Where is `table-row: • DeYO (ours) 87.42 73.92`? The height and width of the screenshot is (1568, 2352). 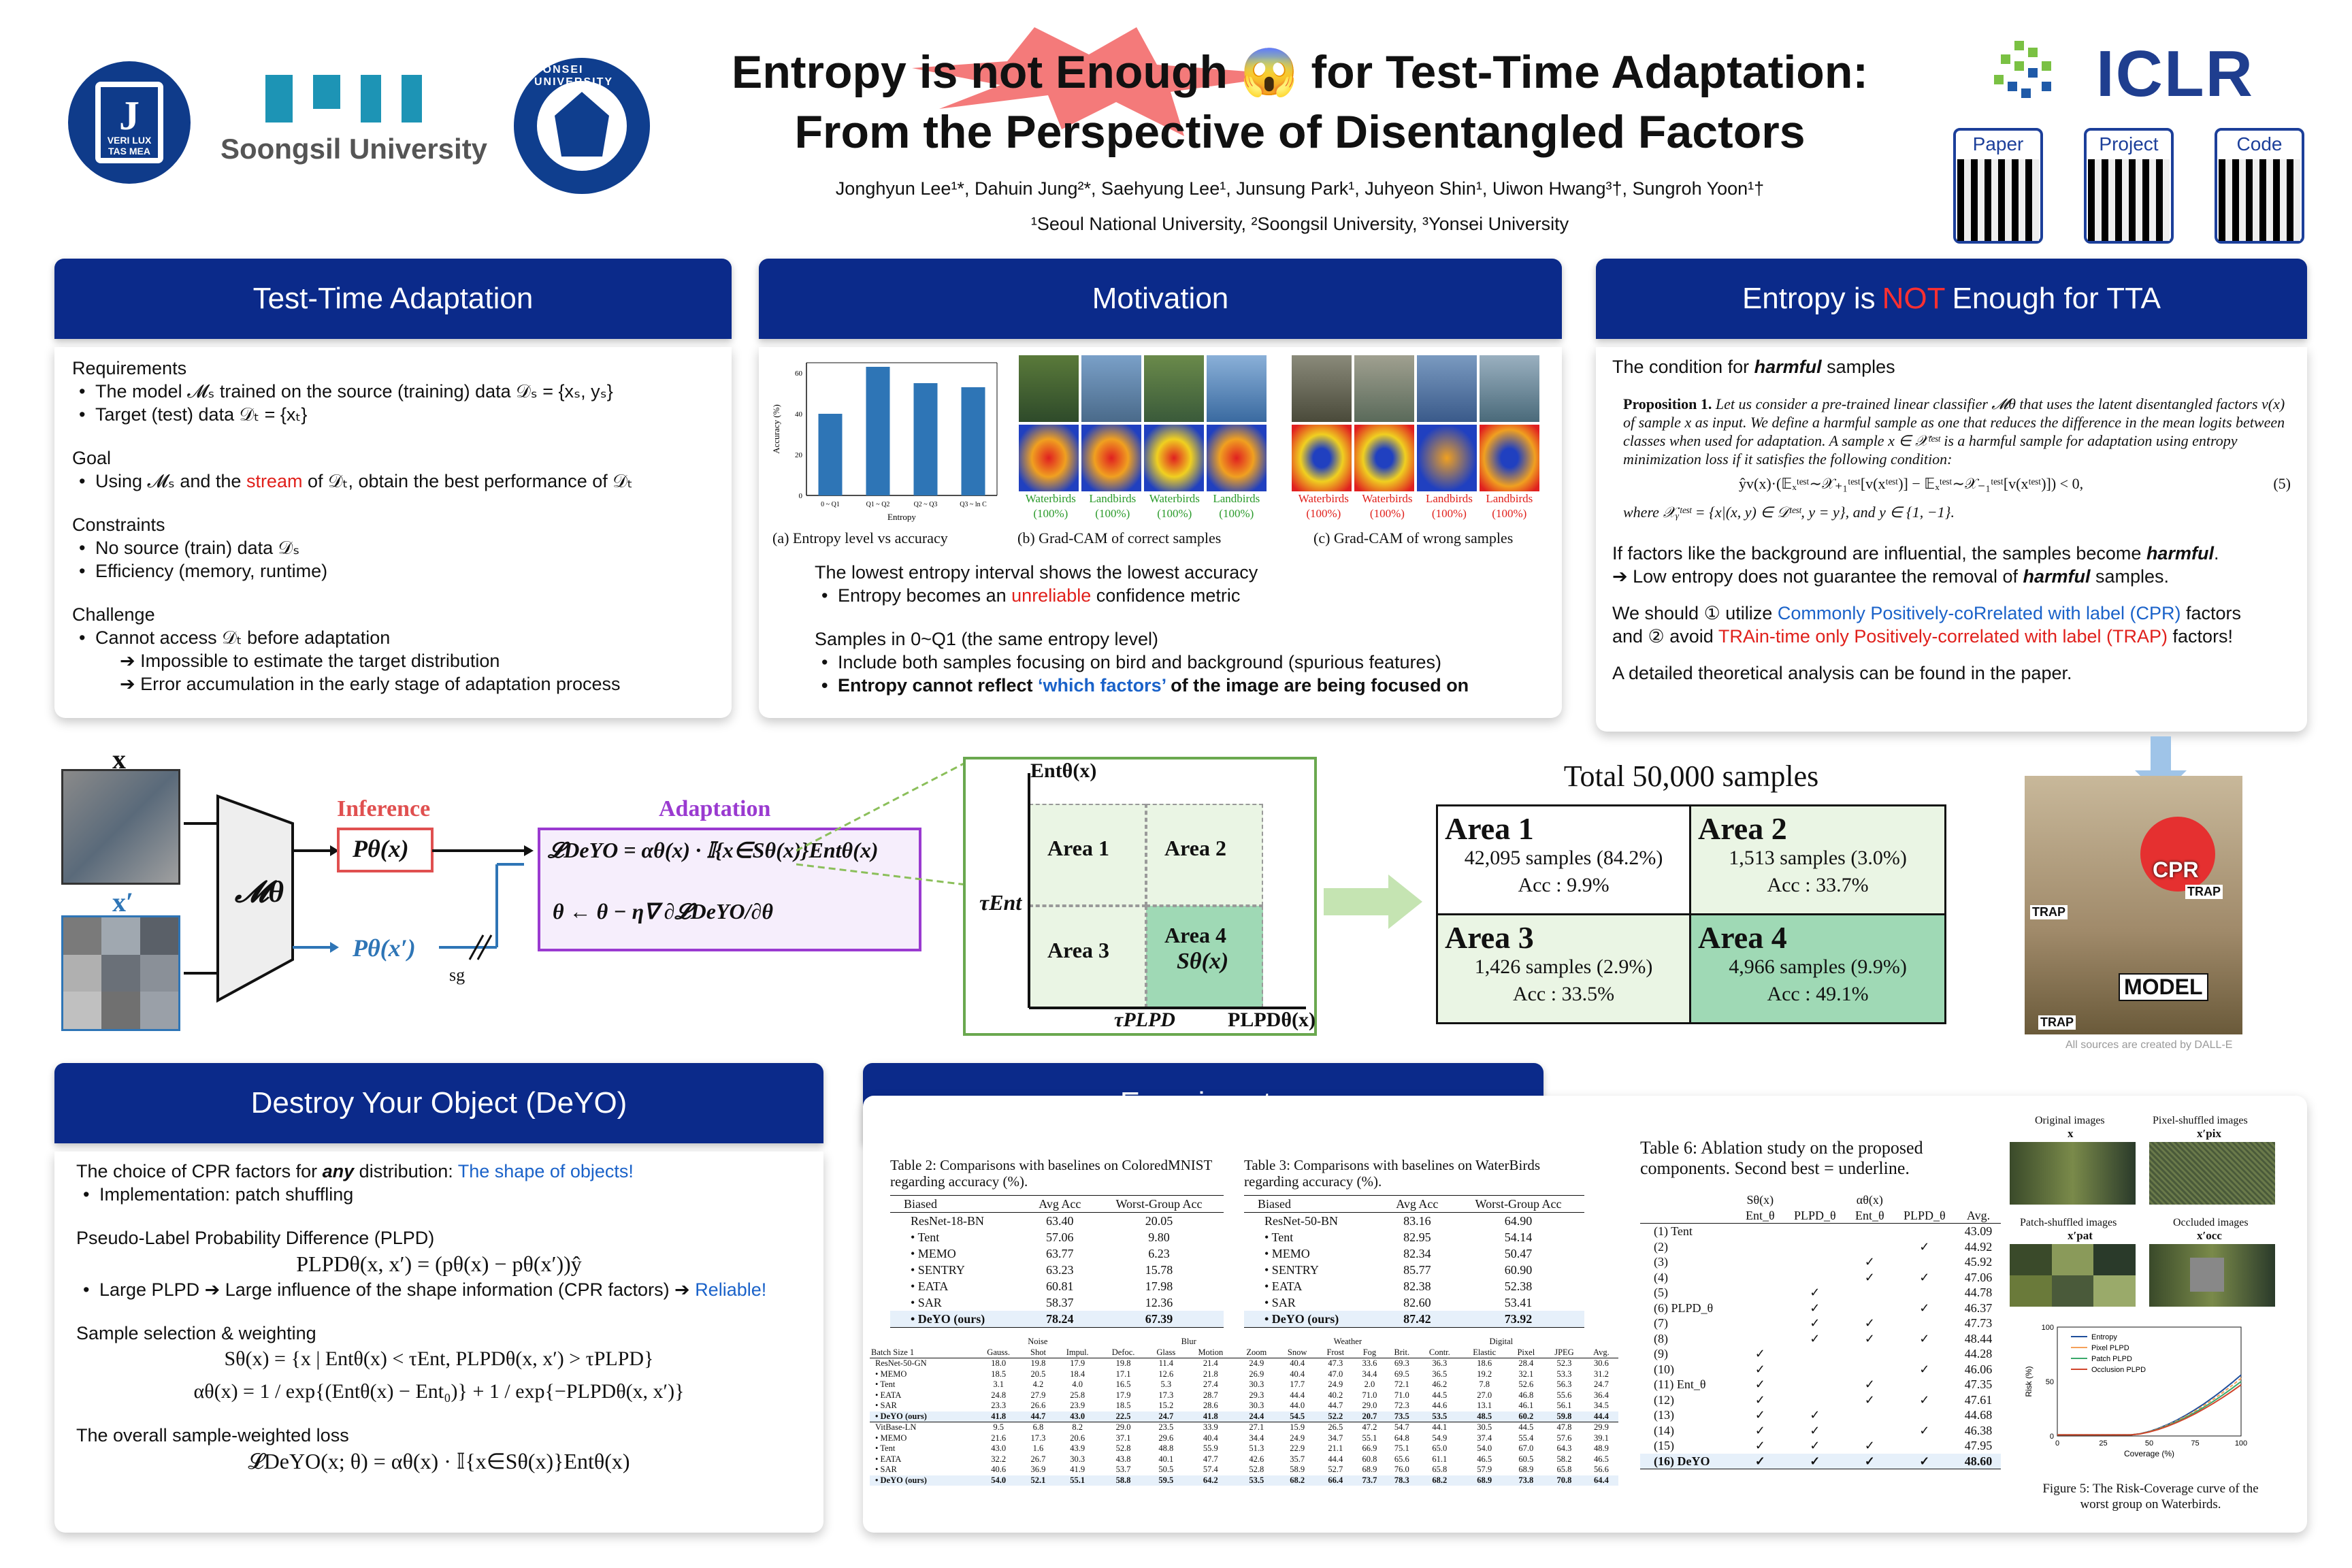
table-row: • DeYO (ours) 87.42 73.92 is located at coordinates (1414, 1319).